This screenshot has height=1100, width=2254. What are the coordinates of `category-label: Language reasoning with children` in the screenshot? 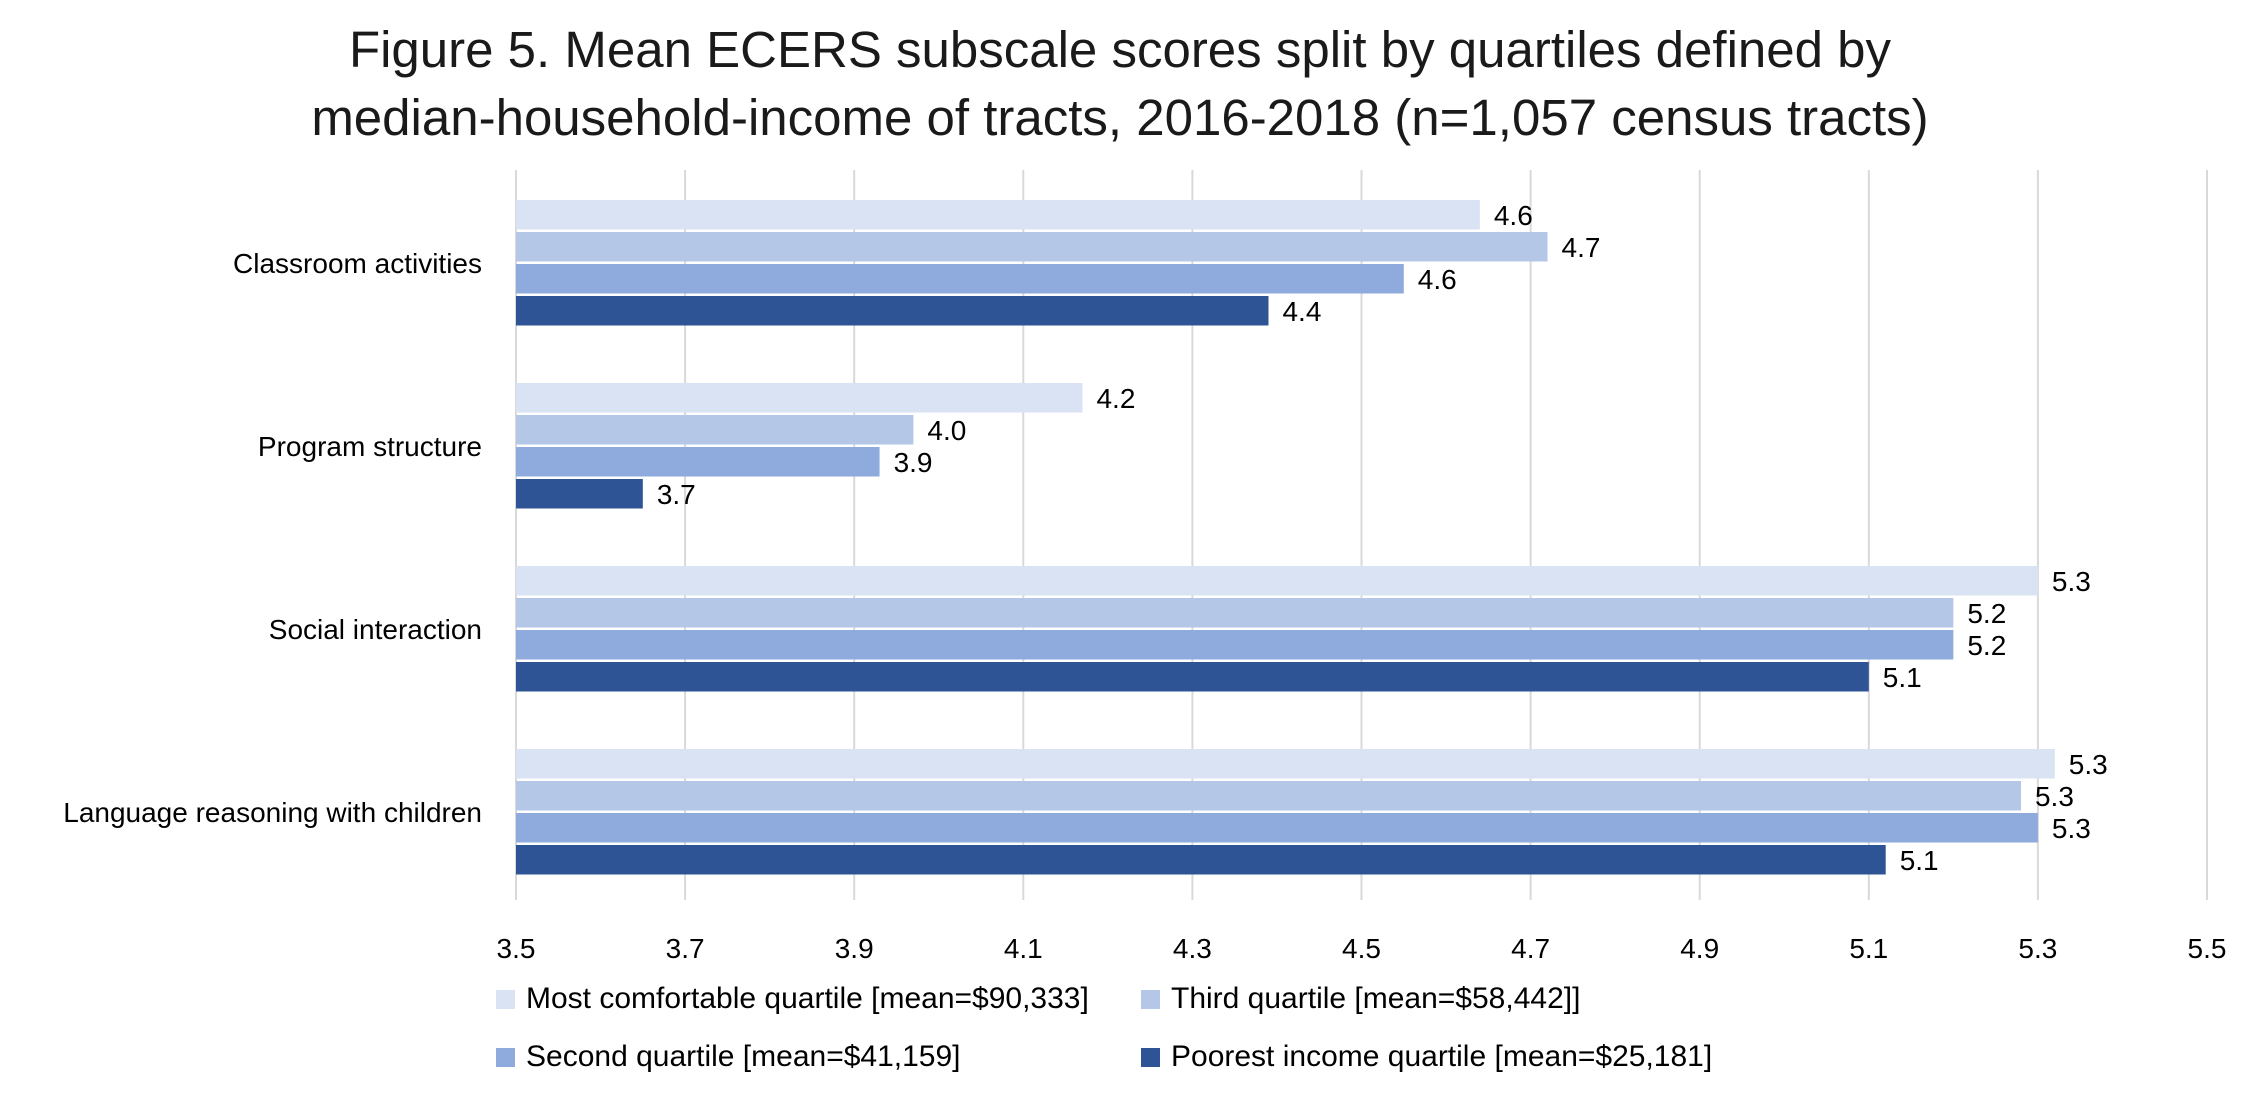 It's located at (272, 812).